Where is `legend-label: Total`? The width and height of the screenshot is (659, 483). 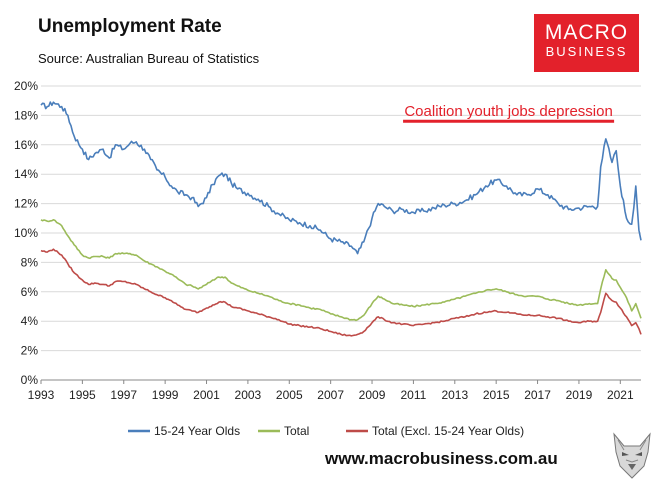
legend-label: Total is located at coordinates (296, 431).